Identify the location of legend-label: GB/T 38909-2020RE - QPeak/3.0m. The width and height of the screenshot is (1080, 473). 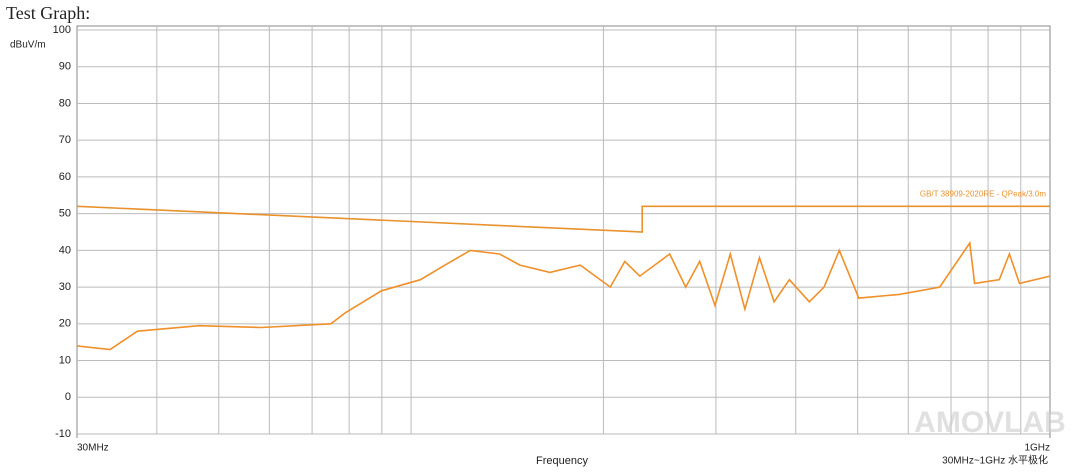
(983, 193).